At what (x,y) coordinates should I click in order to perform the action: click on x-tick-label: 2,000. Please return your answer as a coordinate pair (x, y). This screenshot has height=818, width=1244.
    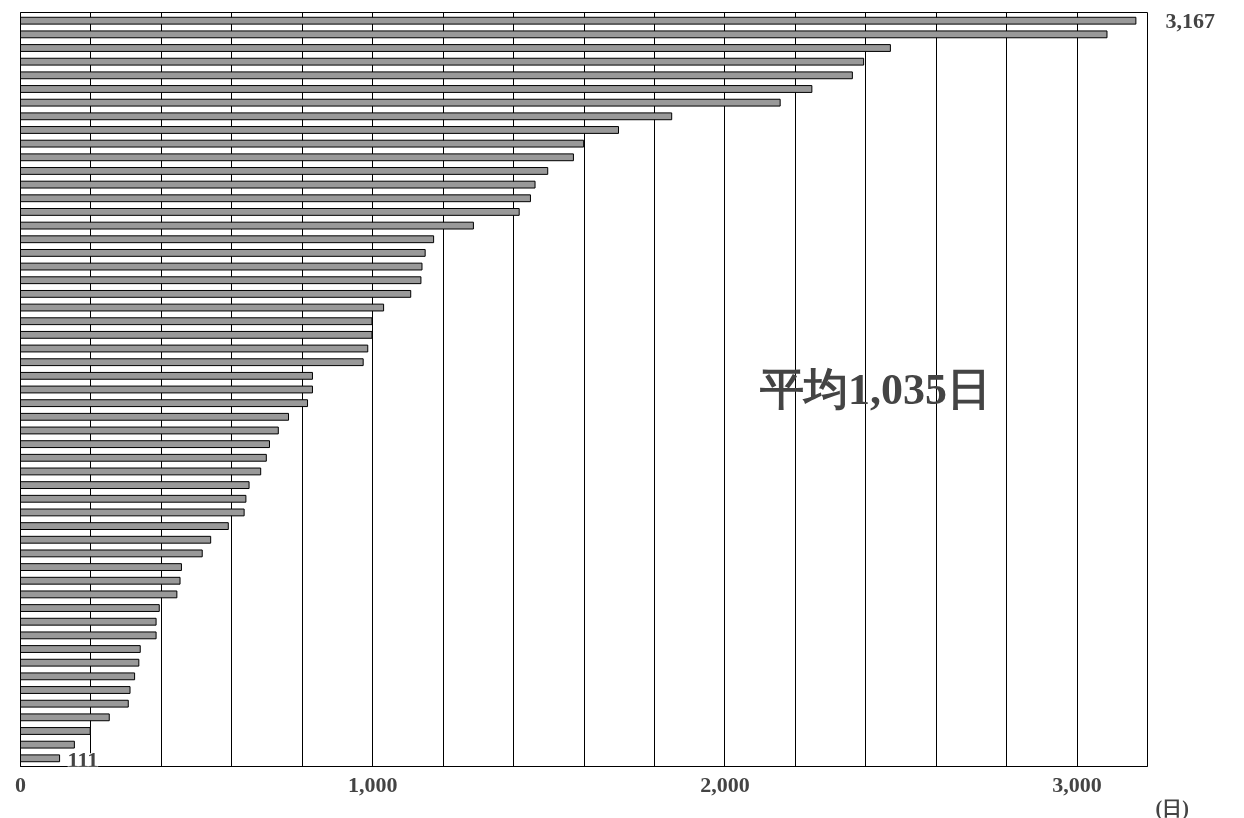
    Looking at the image, I should click on (725, 784).